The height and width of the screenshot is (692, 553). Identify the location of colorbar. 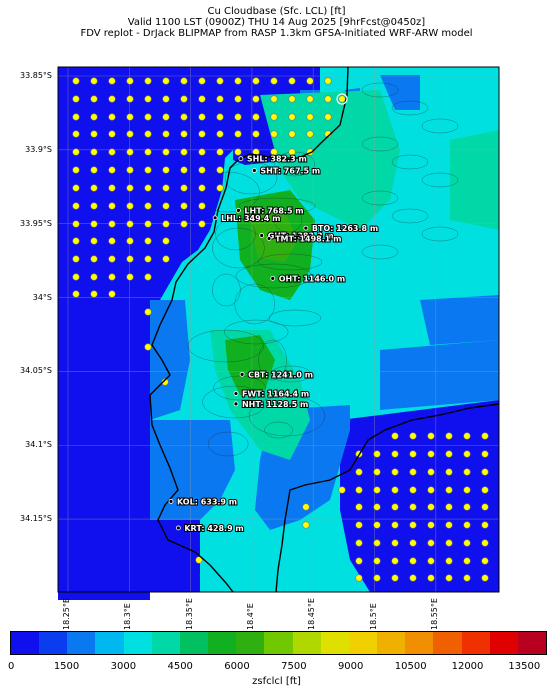
(278, 643).